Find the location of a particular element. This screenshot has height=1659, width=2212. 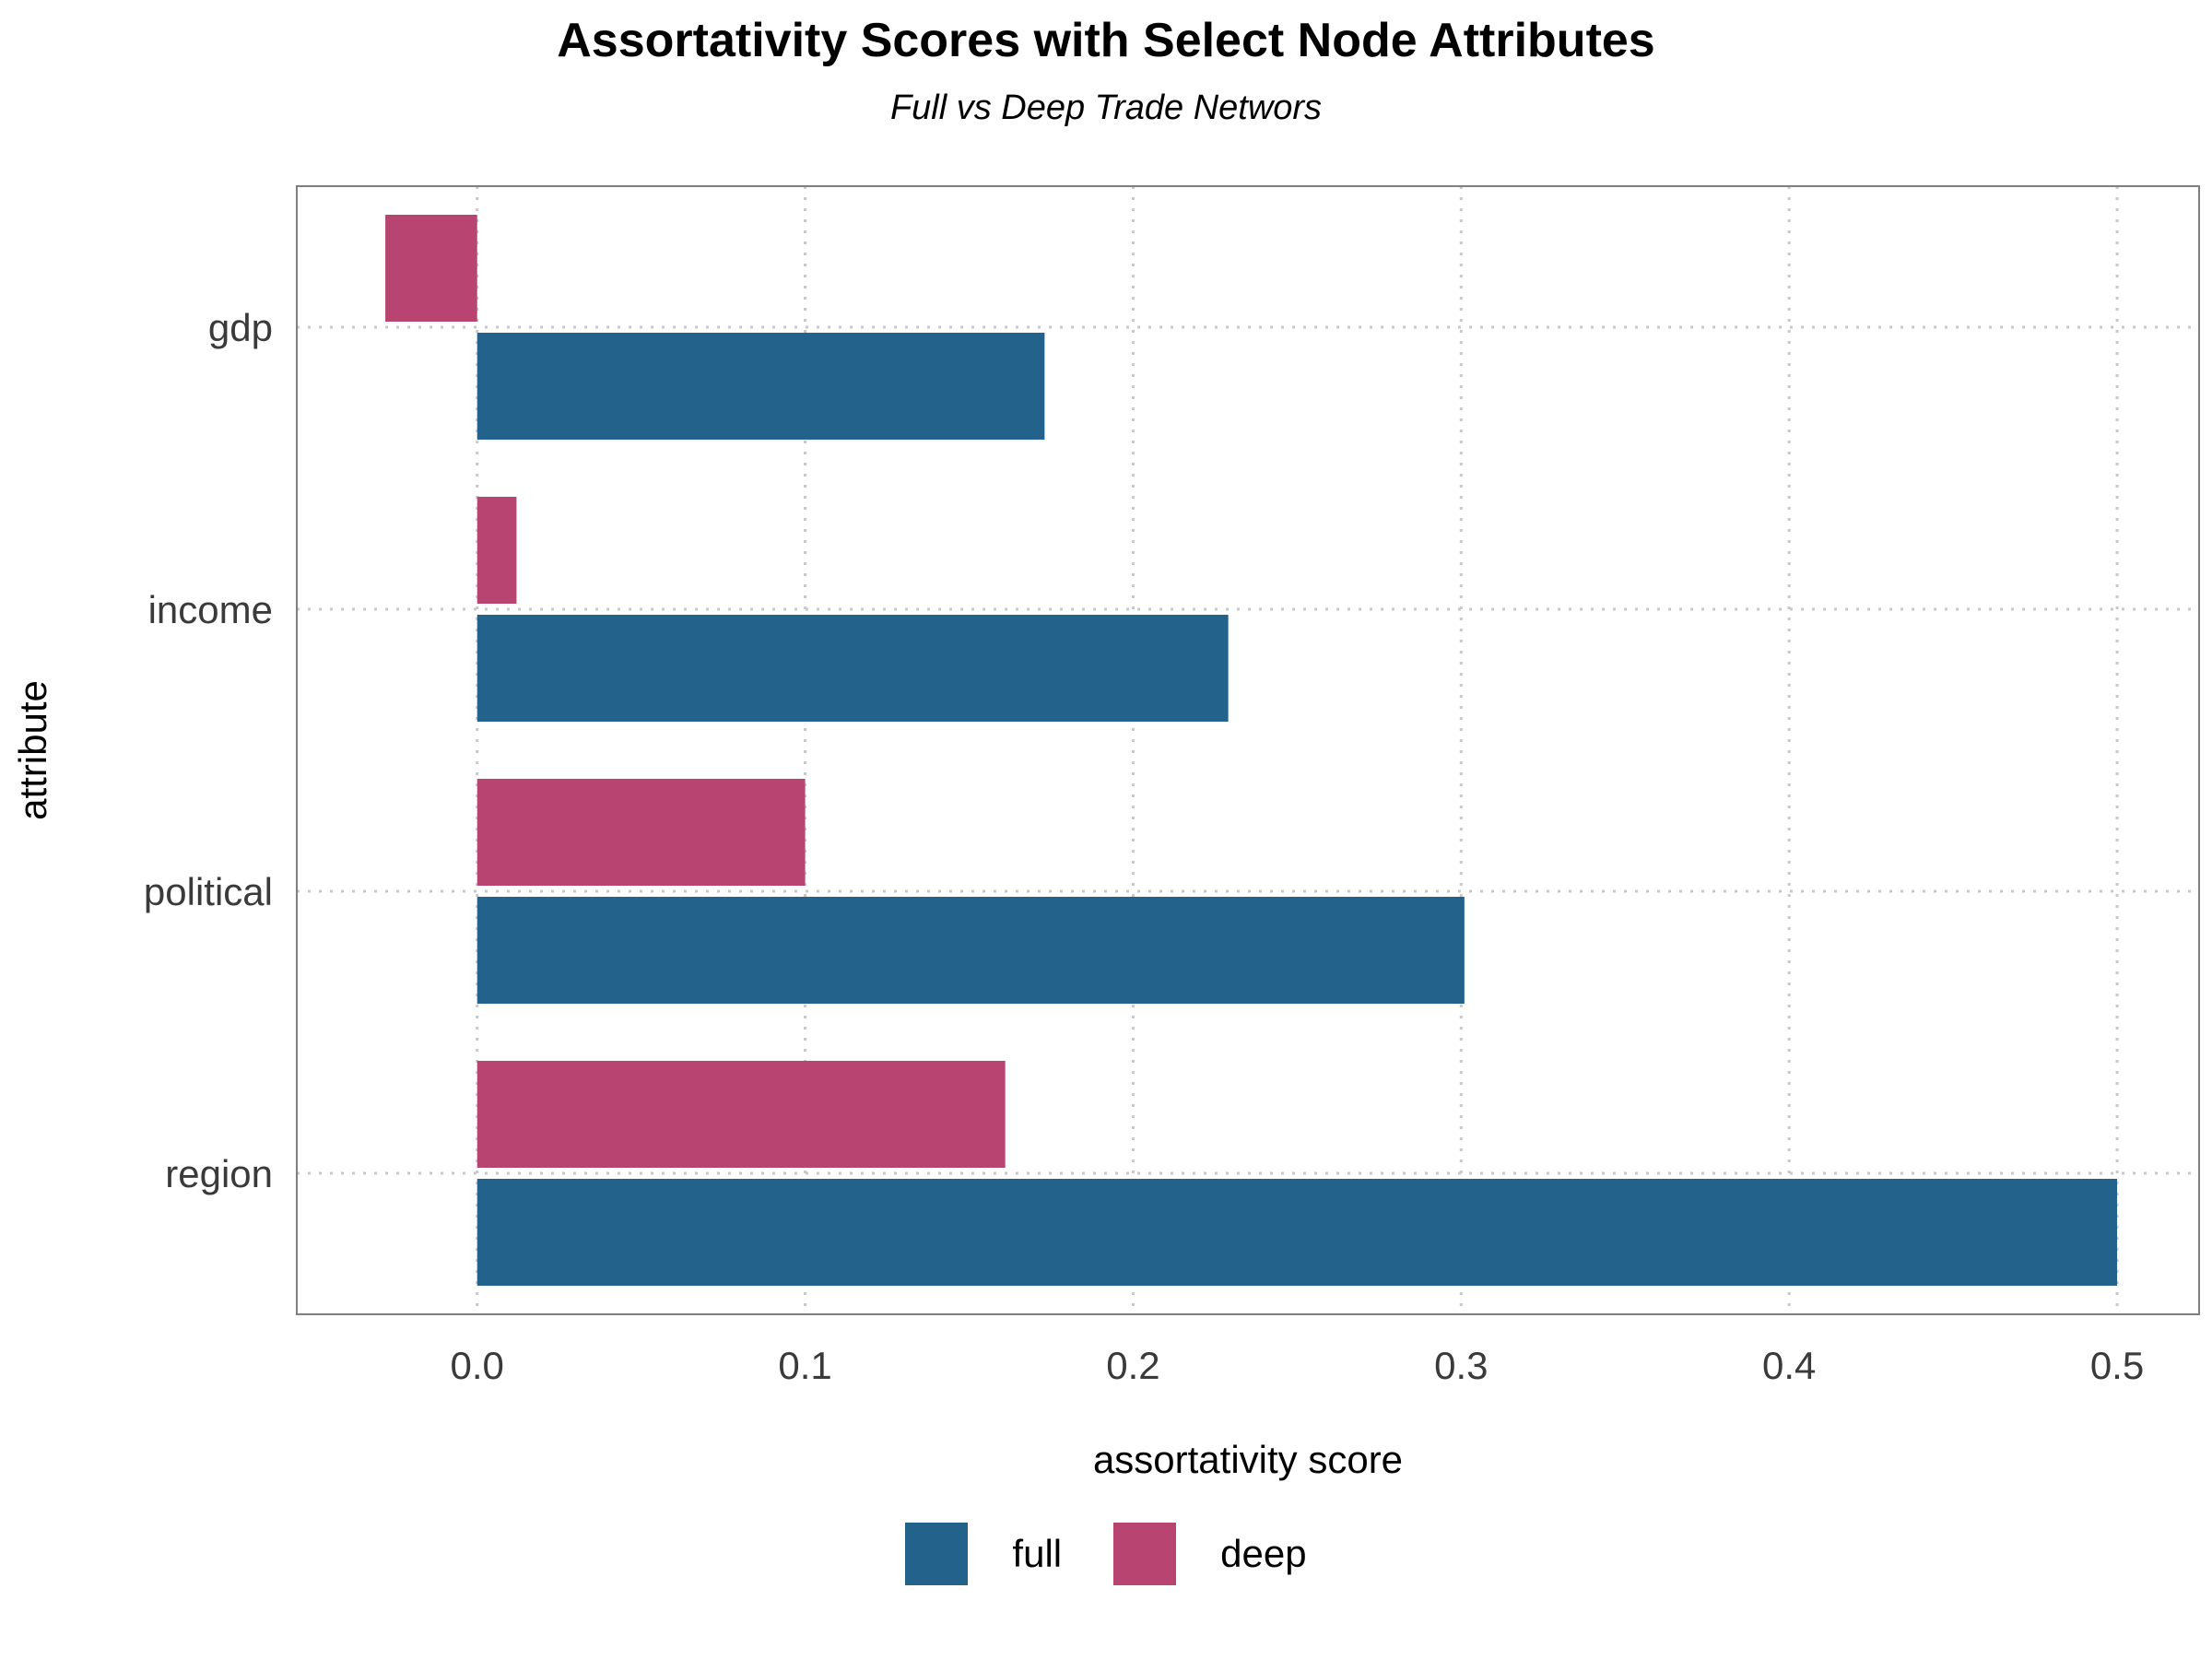

bar-full-gdp is located at coordinates (761, 386).